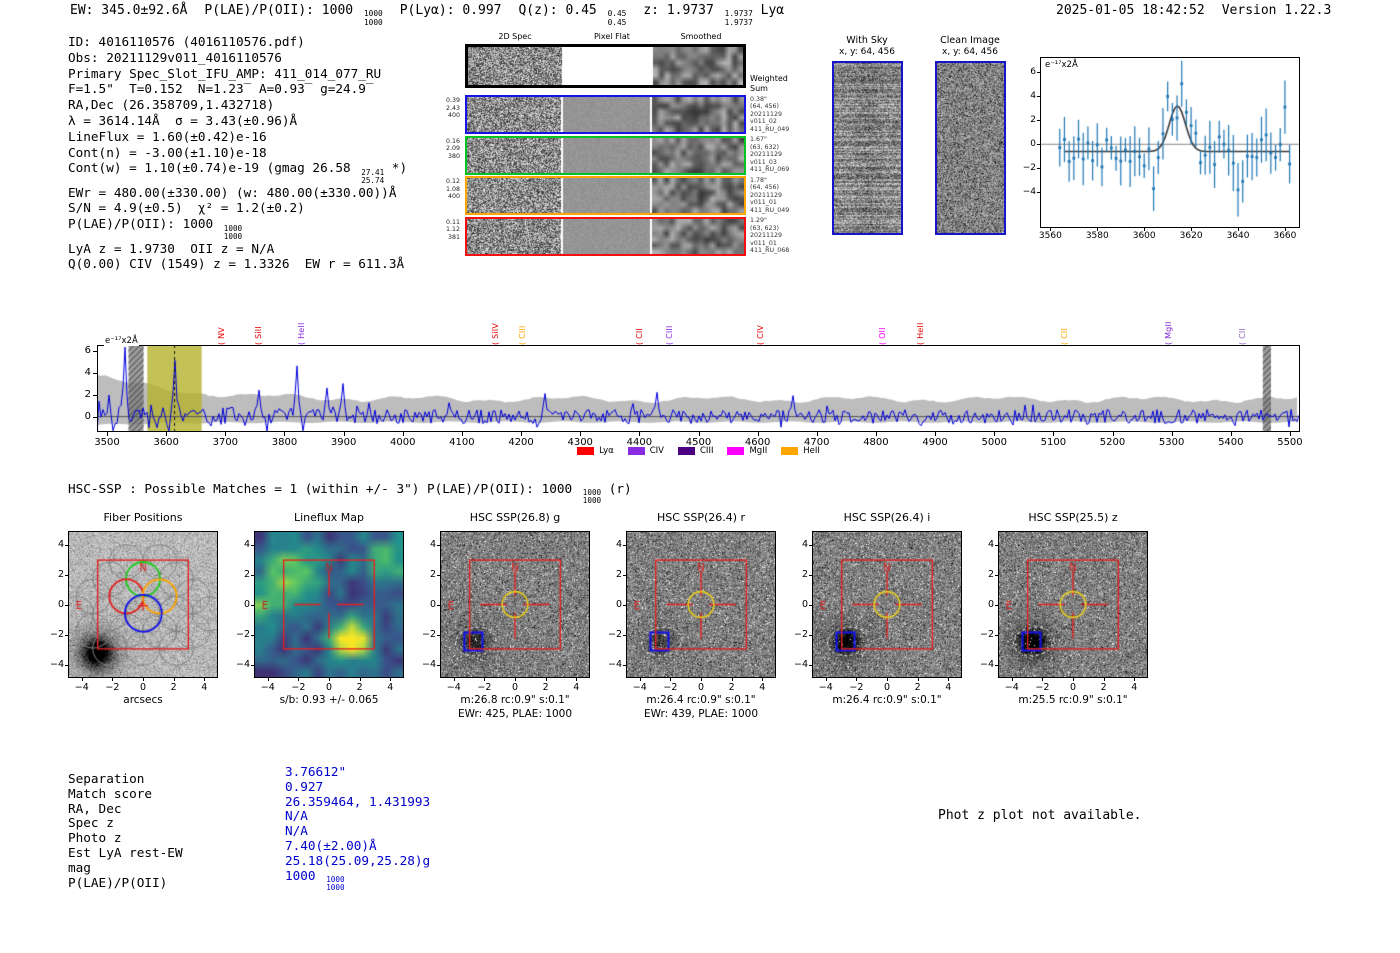 The height and width of the screenshot is (953, 1400). I want to click on emission-line-label-cii-10: ( CII, so click(1064, 336).